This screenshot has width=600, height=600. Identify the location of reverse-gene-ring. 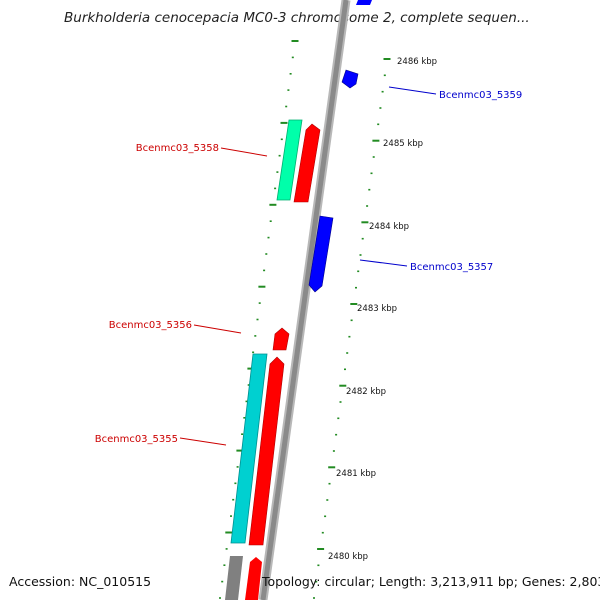
(340, 146).